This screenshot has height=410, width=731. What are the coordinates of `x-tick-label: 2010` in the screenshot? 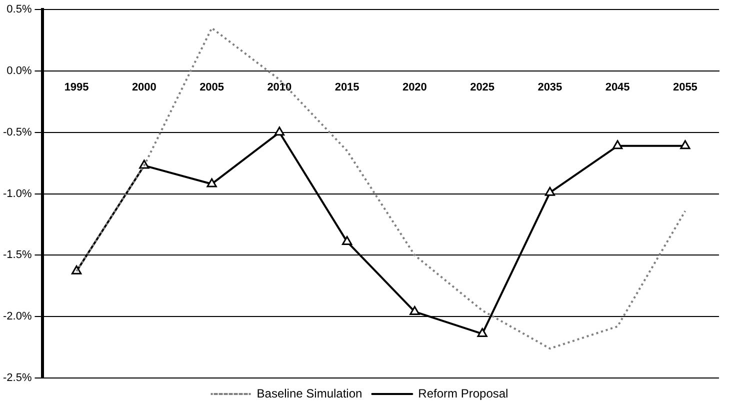 It's located at (279, 88).